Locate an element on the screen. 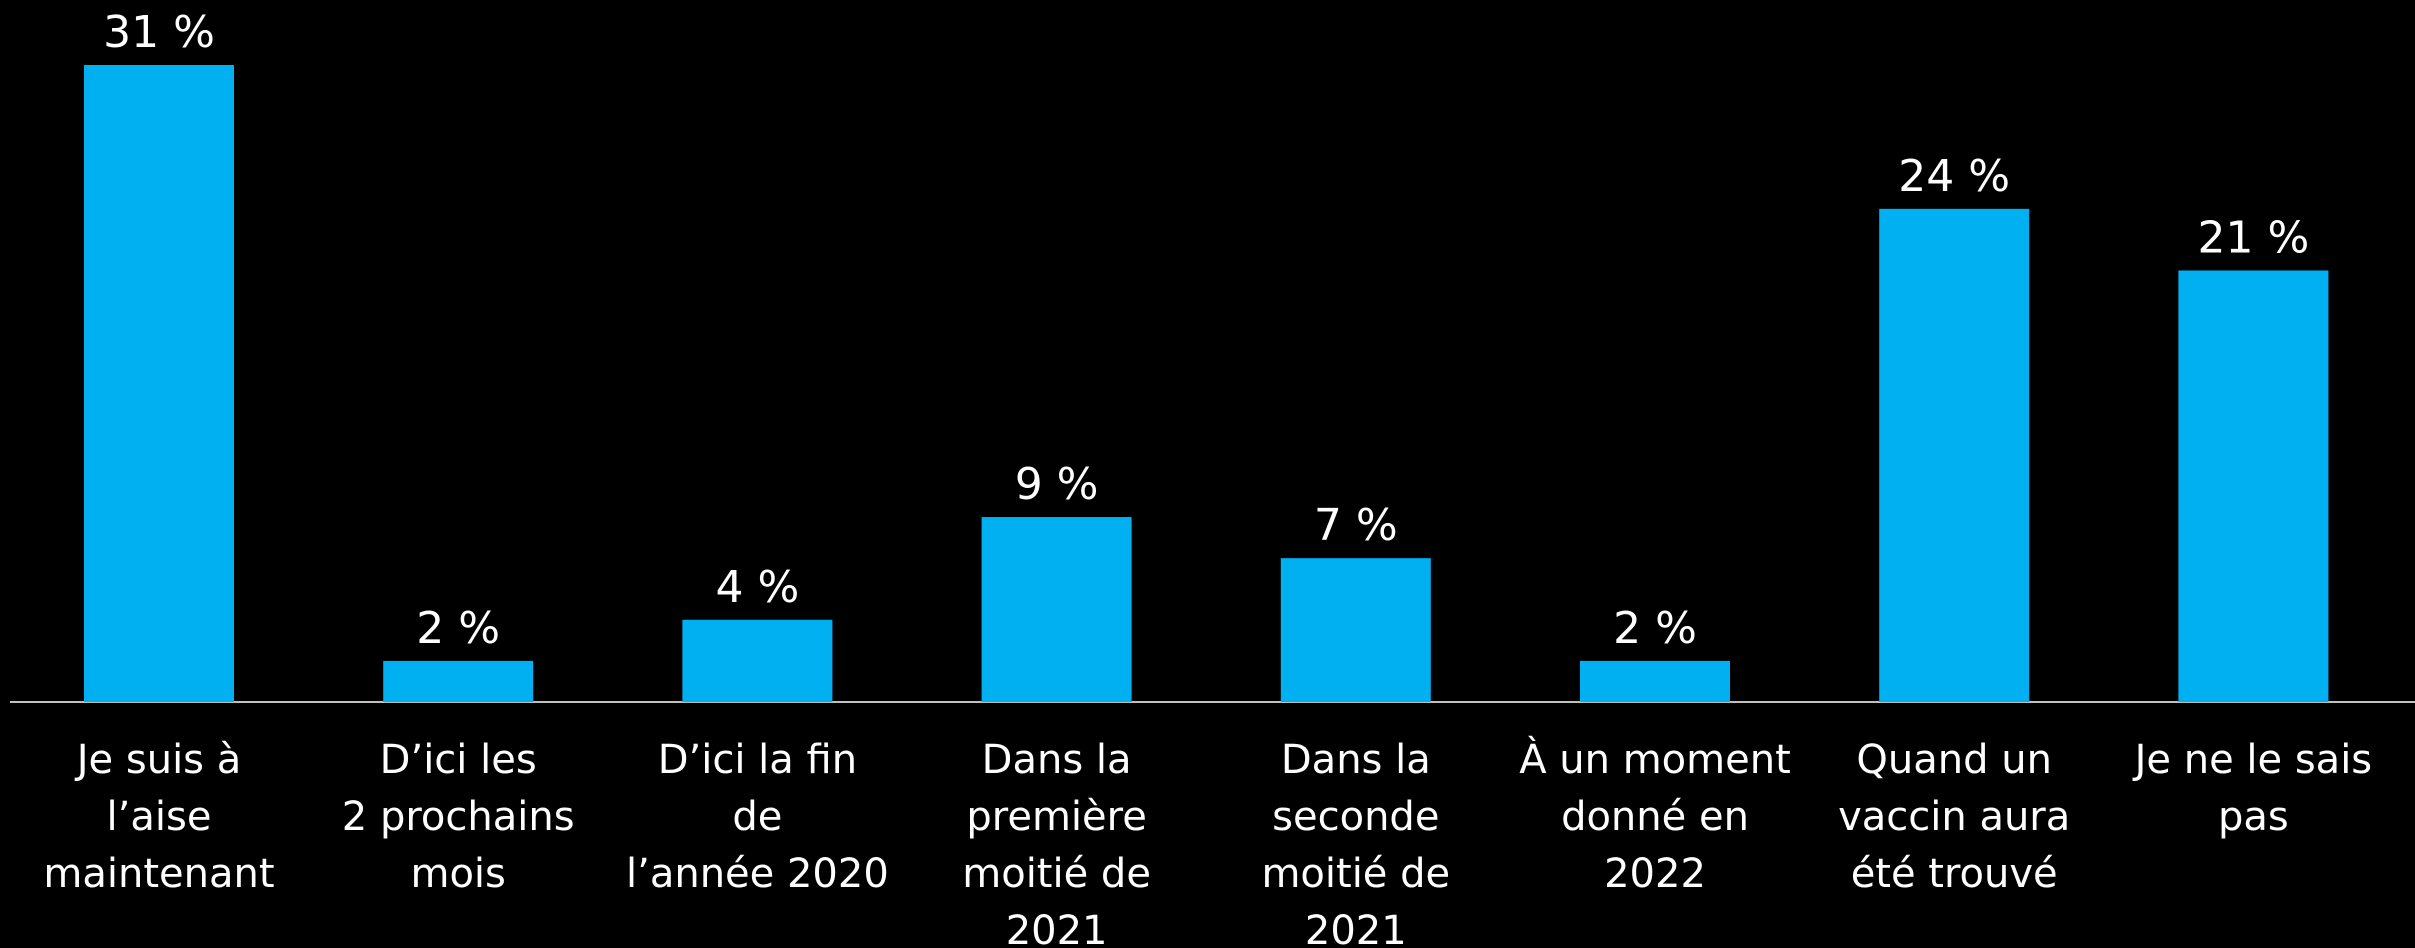  x-tick-label: Dans la première moitié de 2021 is located at coordinates (1056, 842).